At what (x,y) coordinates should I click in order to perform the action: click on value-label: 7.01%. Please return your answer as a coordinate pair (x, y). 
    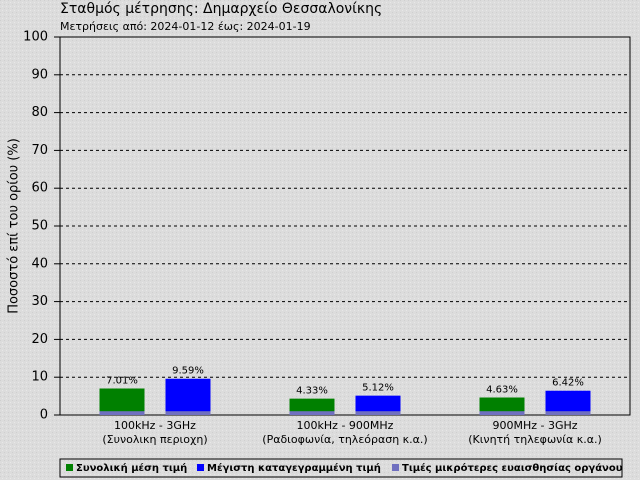
    Looking at the image, I should click on (122, 381).